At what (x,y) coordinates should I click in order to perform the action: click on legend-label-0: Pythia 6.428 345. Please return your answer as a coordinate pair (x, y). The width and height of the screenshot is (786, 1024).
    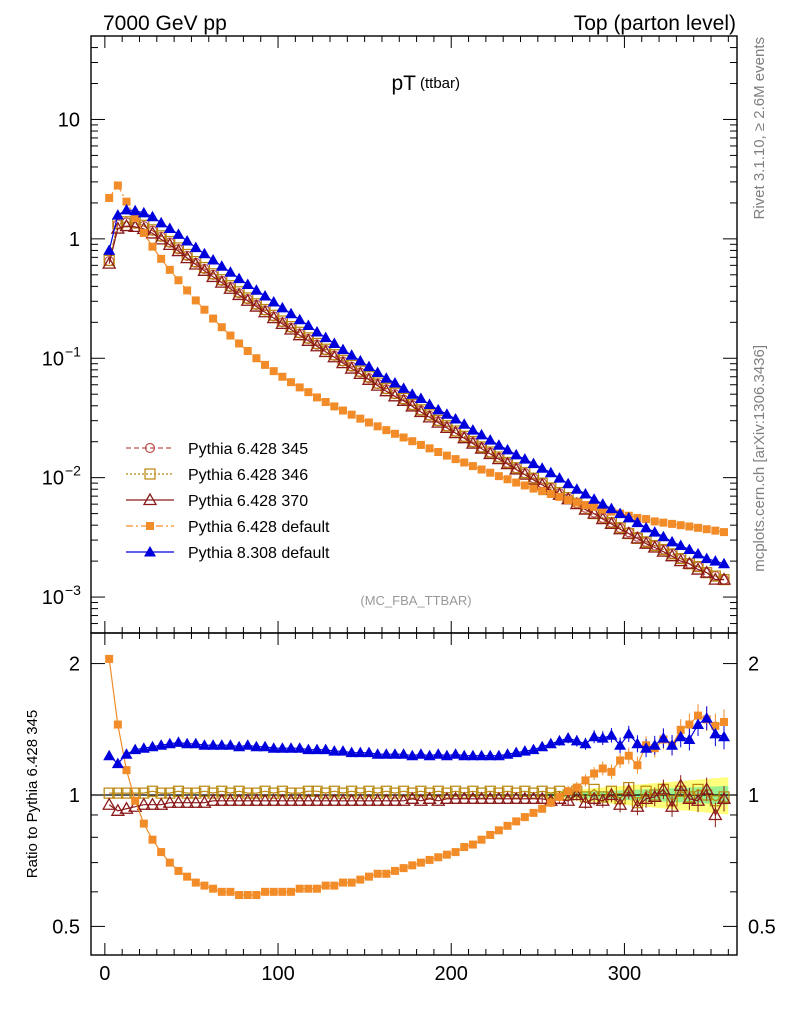
    Looking at the image, I should click on (248, 449).